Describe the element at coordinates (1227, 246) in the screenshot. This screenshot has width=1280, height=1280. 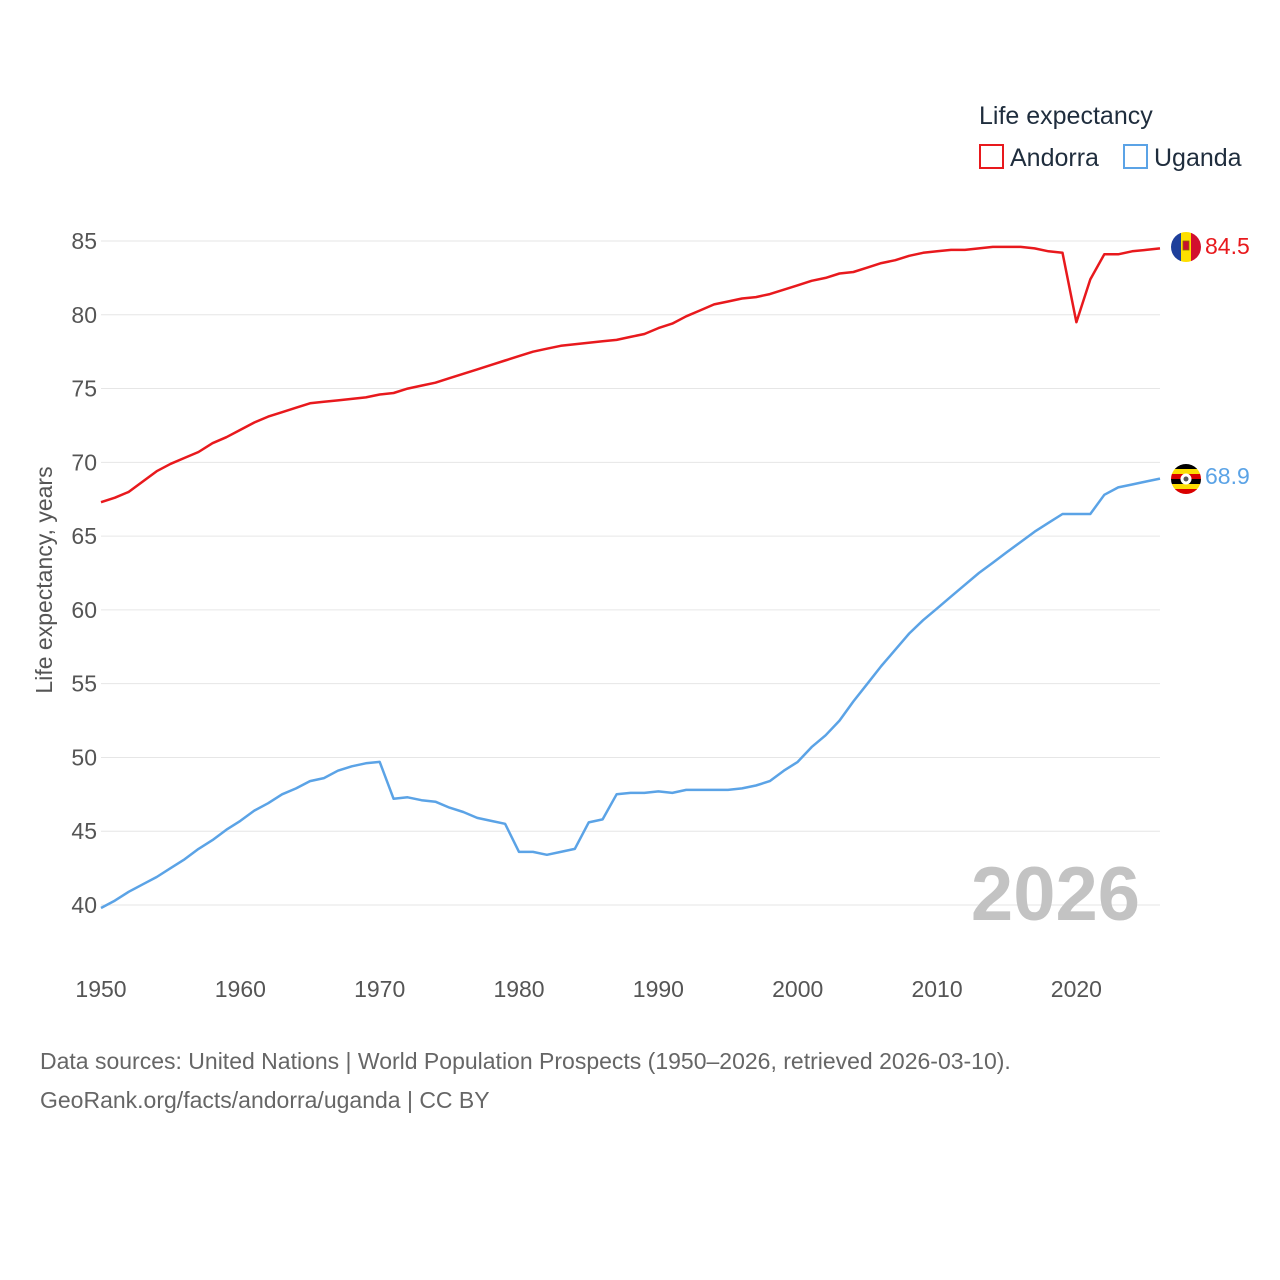
I see `end-label-andorra: 84.5` at that location.